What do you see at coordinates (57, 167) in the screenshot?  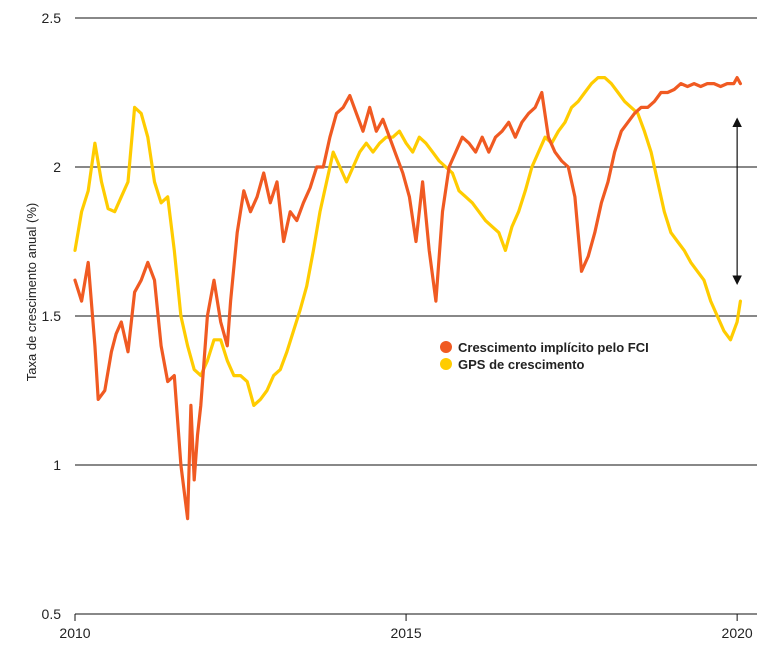 I see `y-tick-label: 2` at bounding box center [57, 167].